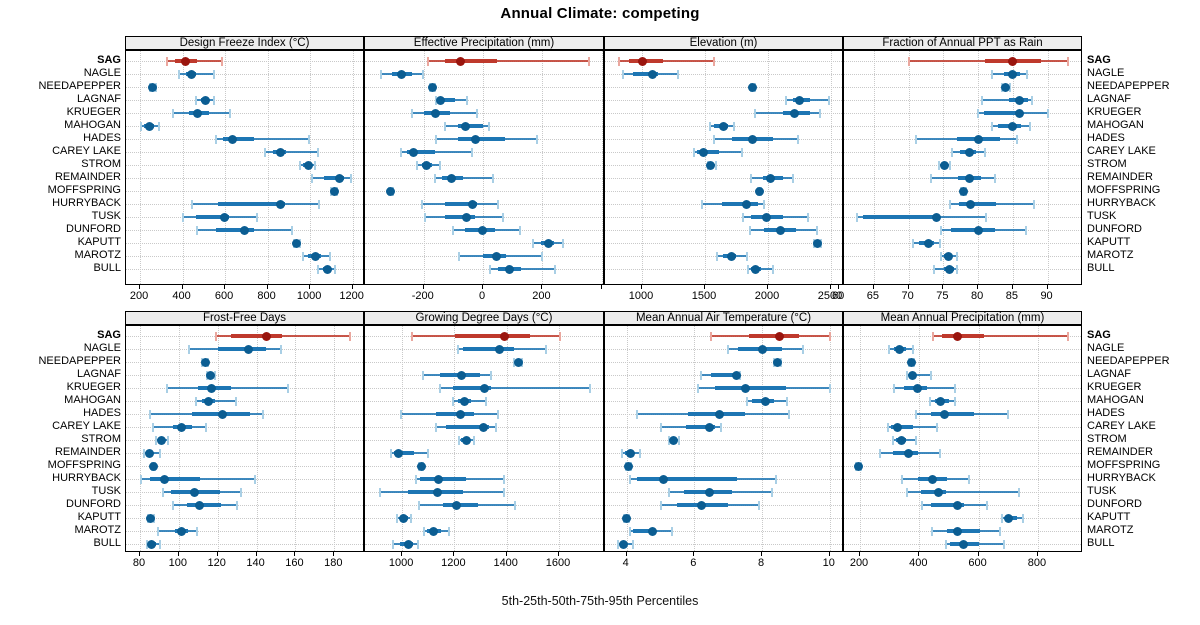  What do you see at coordinates (505, 563) in the screenshot?
I see `x-axis-tick-label: 1400` at bounding box center [505, 563].